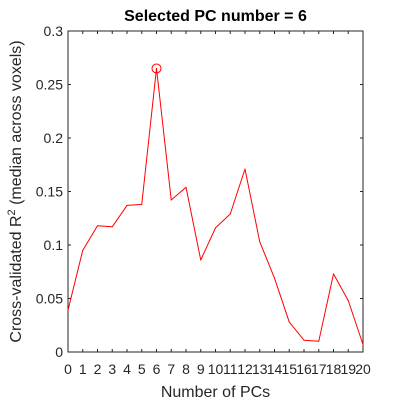 The width and height of the screenshot is (401, 401). Describe the element at coordinates (54, 138) in the screenshot. I see `y-tick-label: 0.2` at that location.